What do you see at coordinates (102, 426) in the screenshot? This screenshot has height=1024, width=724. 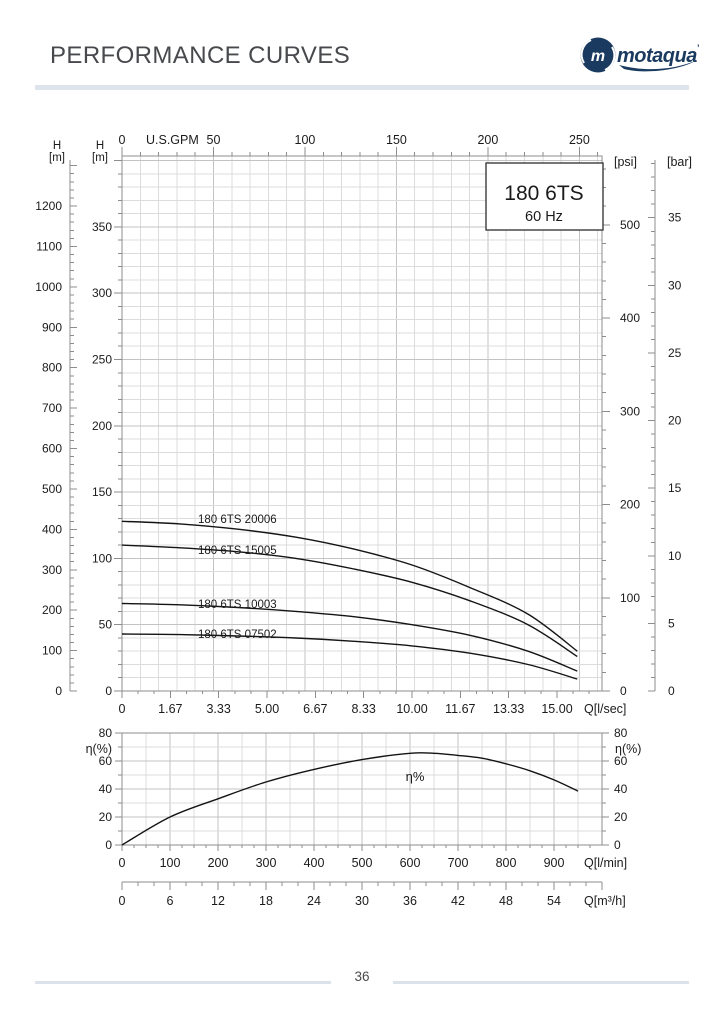 I see `h-inner-tick-label: 200` at bounding box center [102, 426].